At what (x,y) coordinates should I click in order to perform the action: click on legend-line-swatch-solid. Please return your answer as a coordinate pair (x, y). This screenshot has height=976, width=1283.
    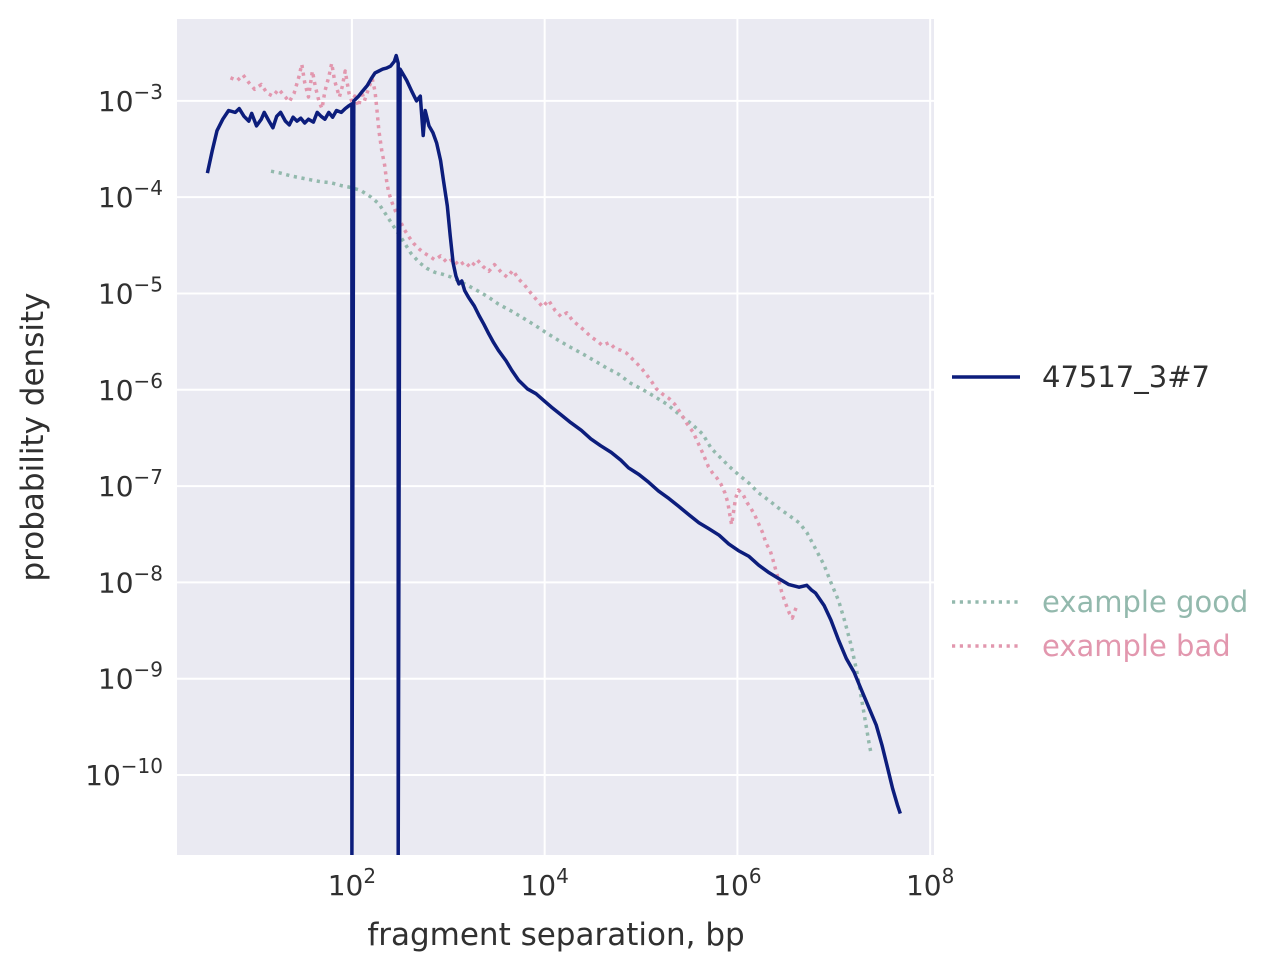
    Looking at the image, I should click on (986, 377).